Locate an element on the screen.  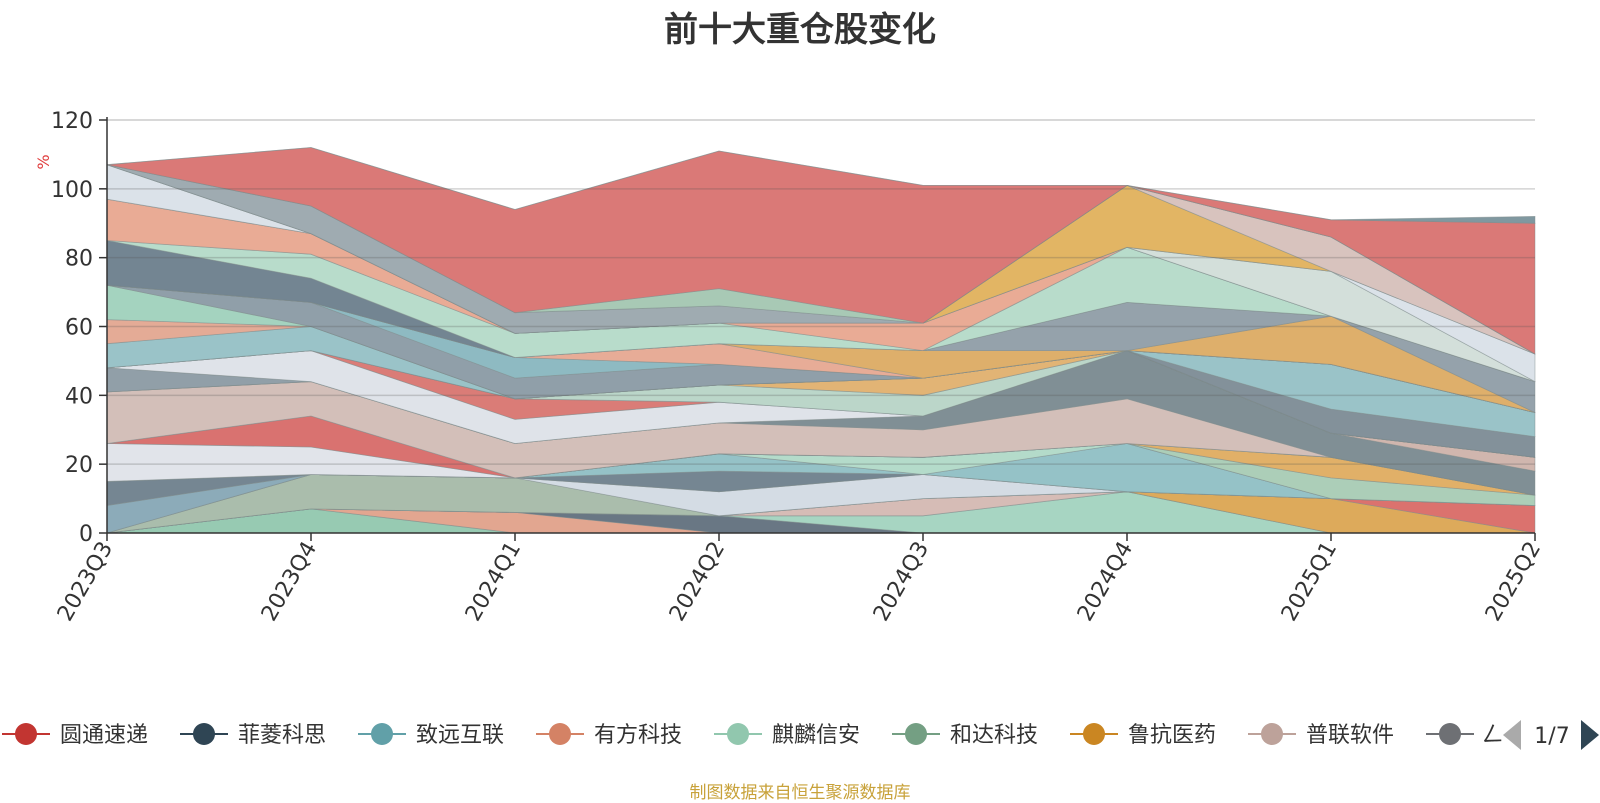
chart-title: 前十大重仓股变化 is located at coordinates (800, 30).